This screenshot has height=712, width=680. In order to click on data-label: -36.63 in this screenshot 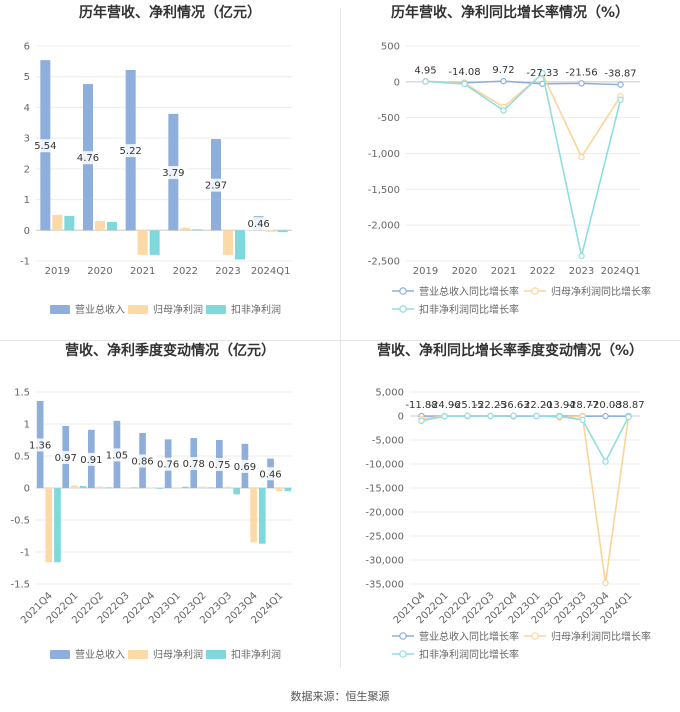, I will do `click(513, 405)`.